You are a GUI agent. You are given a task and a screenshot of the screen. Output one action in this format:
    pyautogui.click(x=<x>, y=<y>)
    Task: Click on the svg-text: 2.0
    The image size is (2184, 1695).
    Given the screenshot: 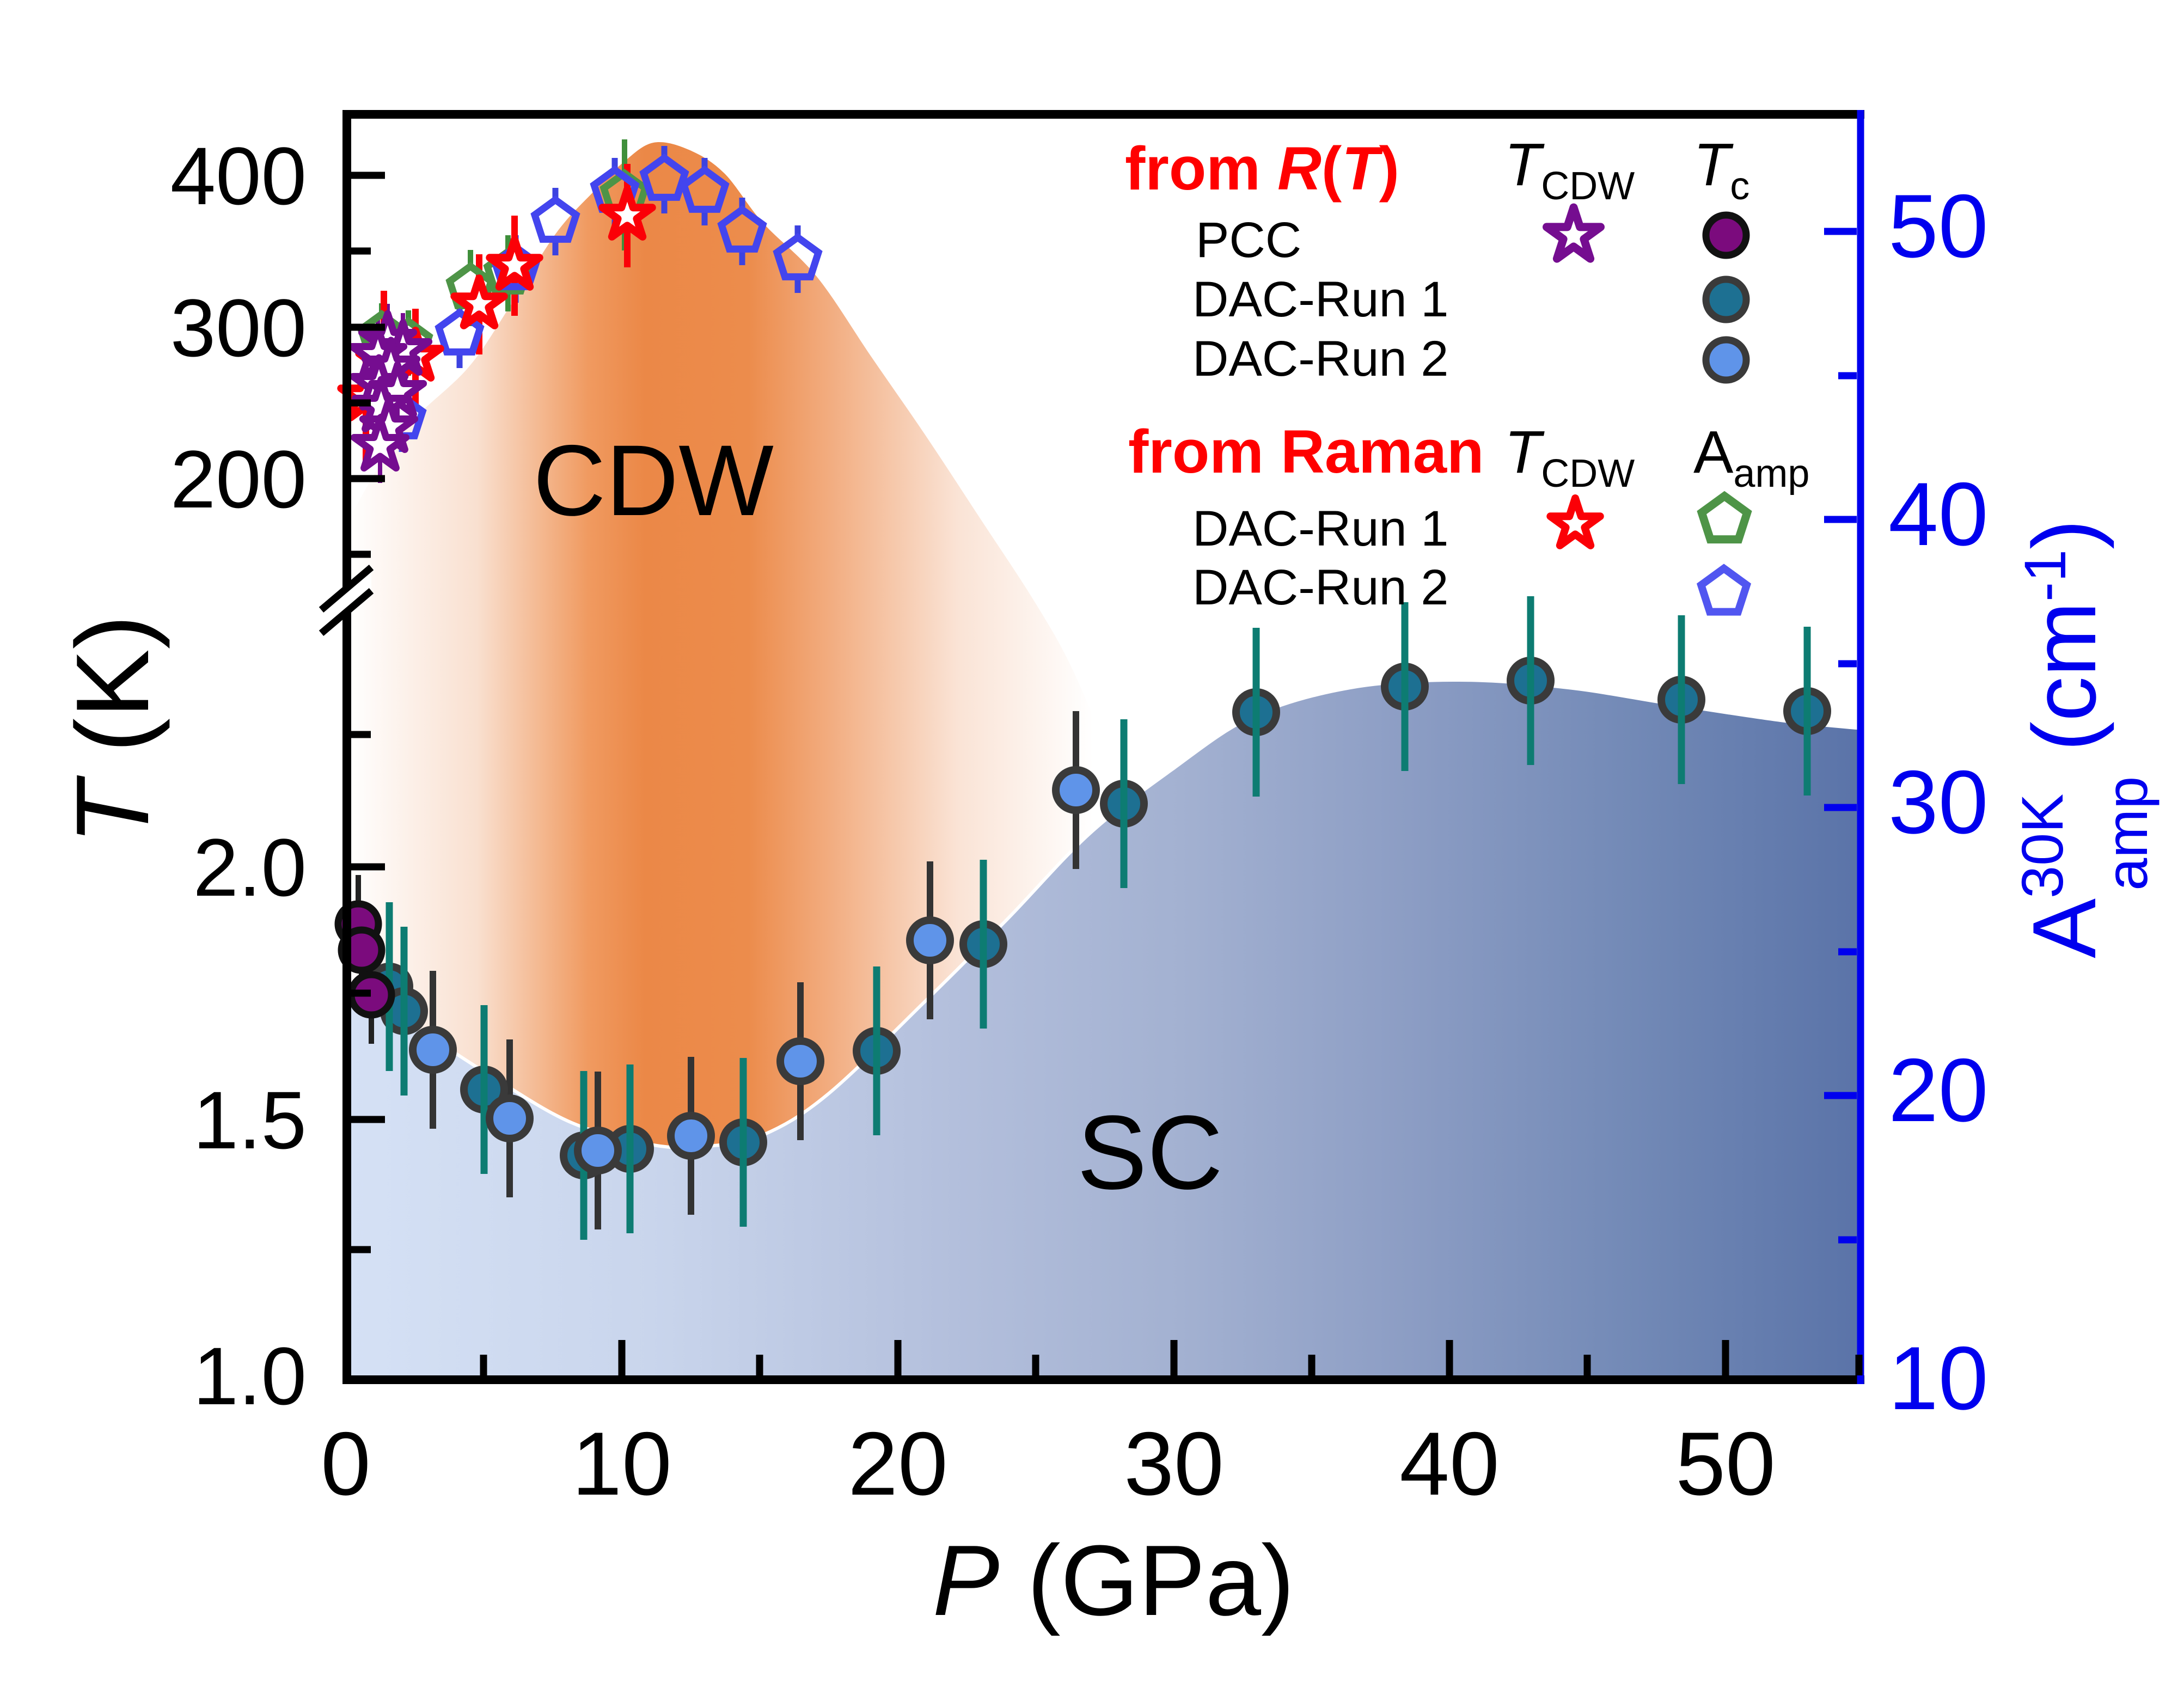 What is the action you would take?
    pyautogui.click(x=250, y=867)
    